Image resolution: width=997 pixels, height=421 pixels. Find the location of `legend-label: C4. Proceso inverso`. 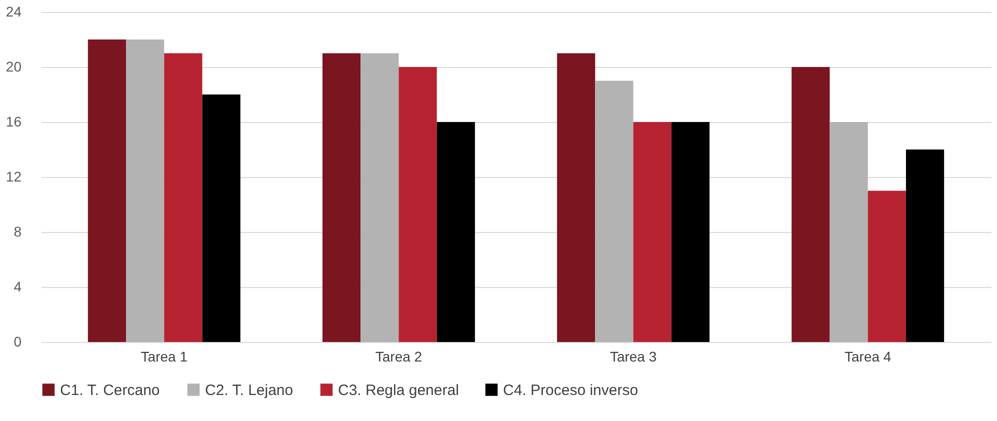

legend-label: C4. Proceso inverso is located at coordinates (570, 390).